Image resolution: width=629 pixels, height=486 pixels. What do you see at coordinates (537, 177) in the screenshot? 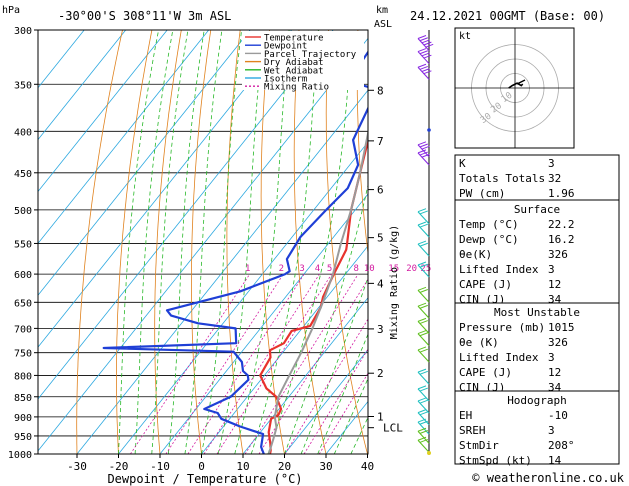
I see `indices-top-frame` at bounding box center [537, 177].